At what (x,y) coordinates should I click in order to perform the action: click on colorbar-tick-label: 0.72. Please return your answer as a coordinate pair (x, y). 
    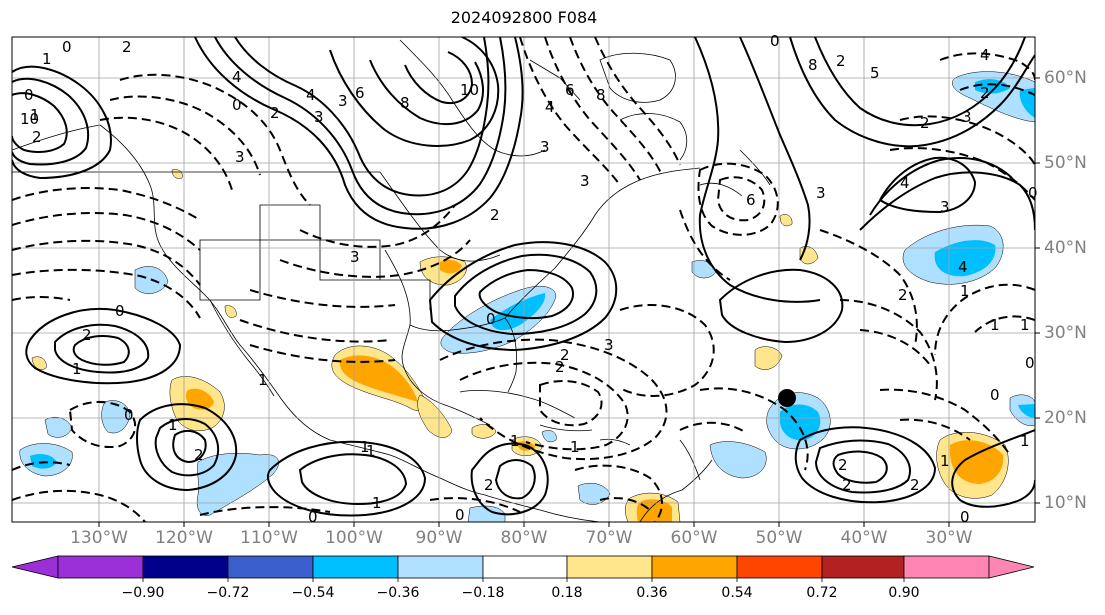
    Looking at the image, I should click on (822, 593).